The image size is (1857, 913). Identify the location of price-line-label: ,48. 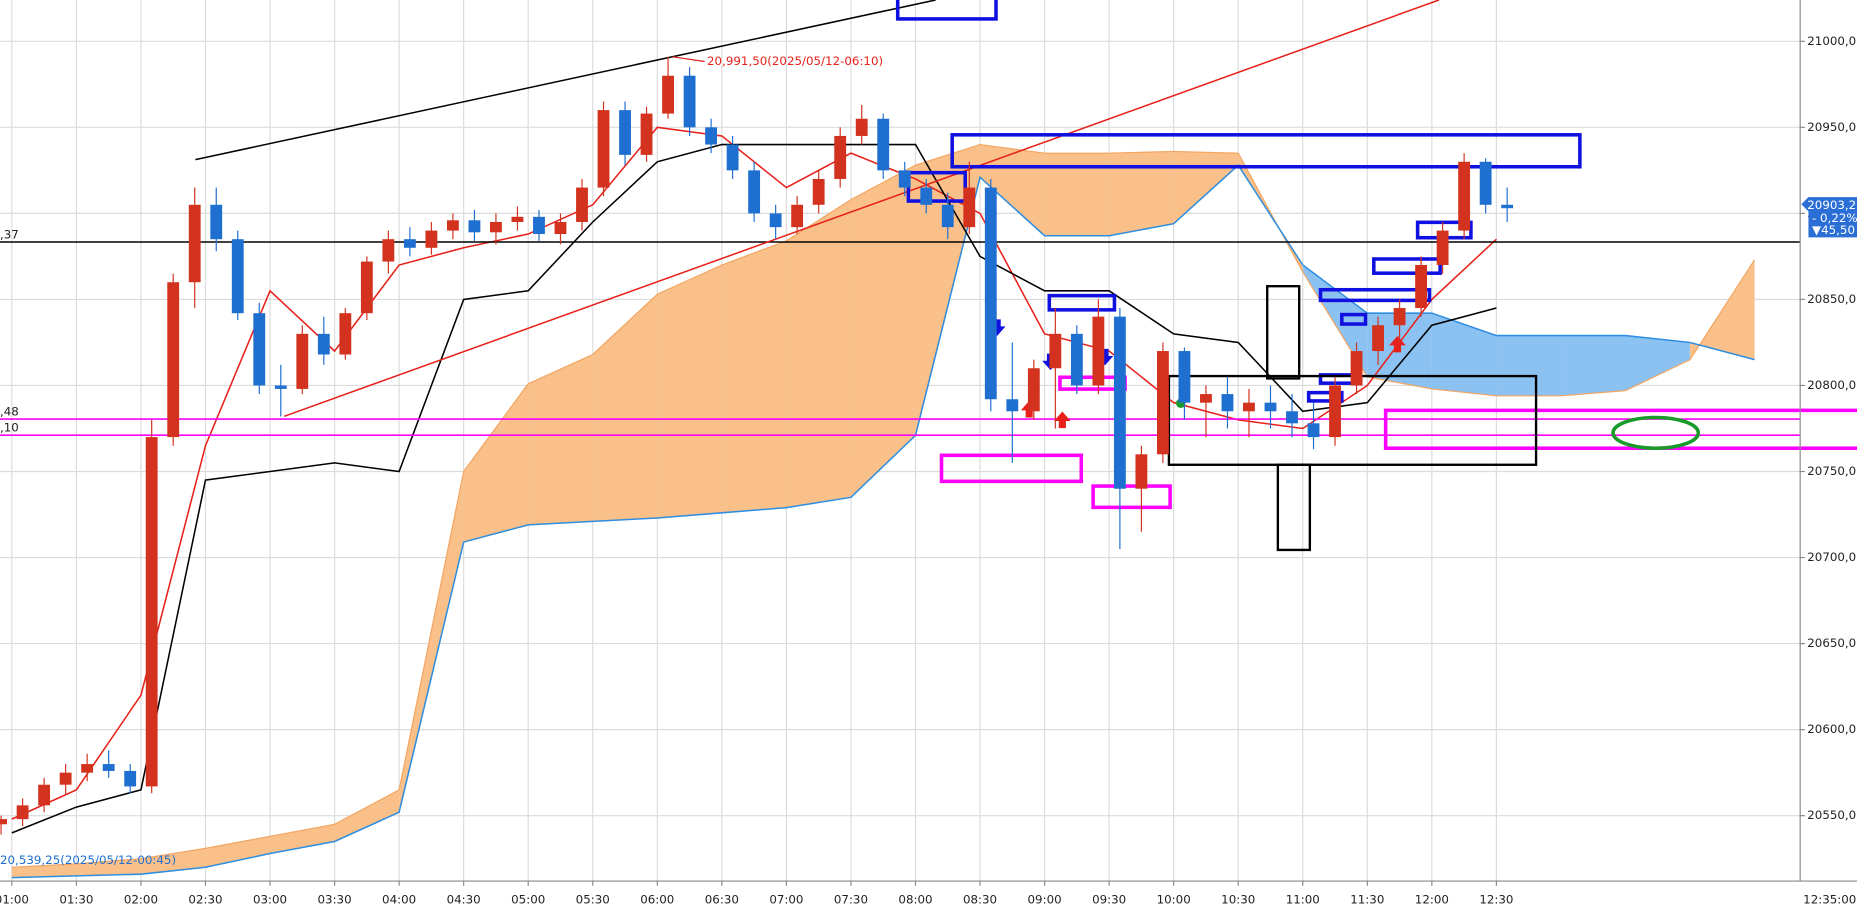
(9, 411).